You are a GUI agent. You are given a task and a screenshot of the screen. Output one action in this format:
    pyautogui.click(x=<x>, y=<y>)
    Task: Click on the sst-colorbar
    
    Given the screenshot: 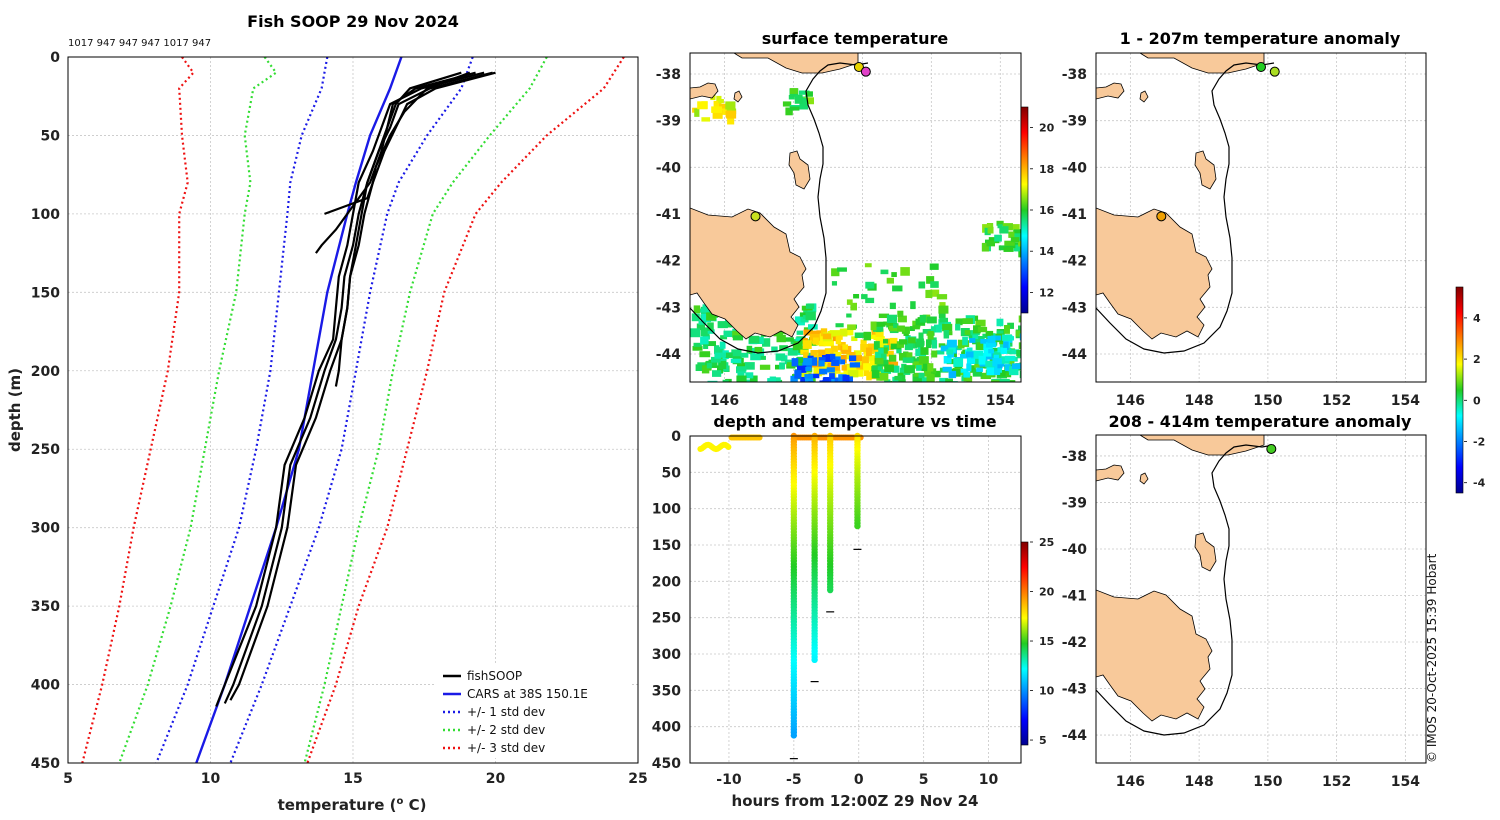 What is the action you would take?
    pyautogui.click(x=1024, y=210)
    